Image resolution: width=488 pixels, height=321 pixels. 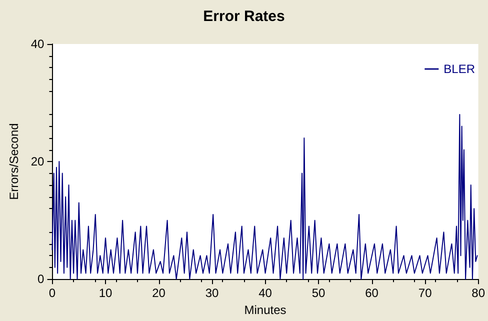 What do you see at coordinates (41, 279) in the screenshot?
I see `y-tick-label: 0` at bounding box center [41, 279].